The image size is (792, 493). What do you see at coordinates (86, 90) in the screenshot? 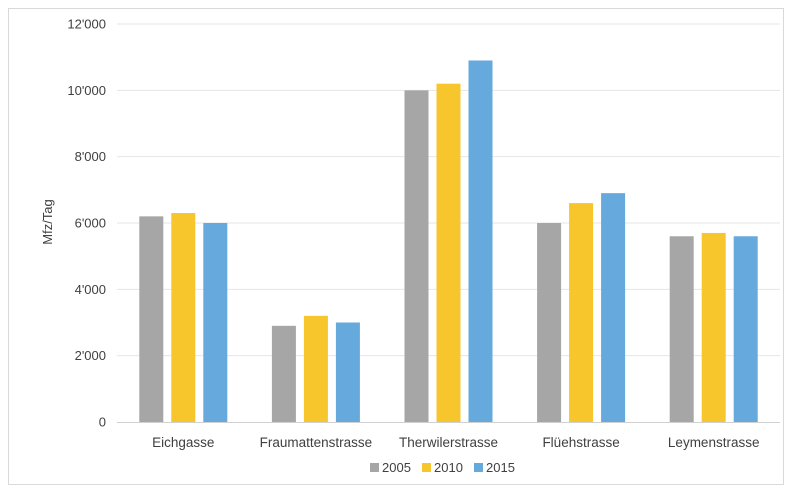
I see `y-tick-label: 10'000` at bounding box center [86, 90].